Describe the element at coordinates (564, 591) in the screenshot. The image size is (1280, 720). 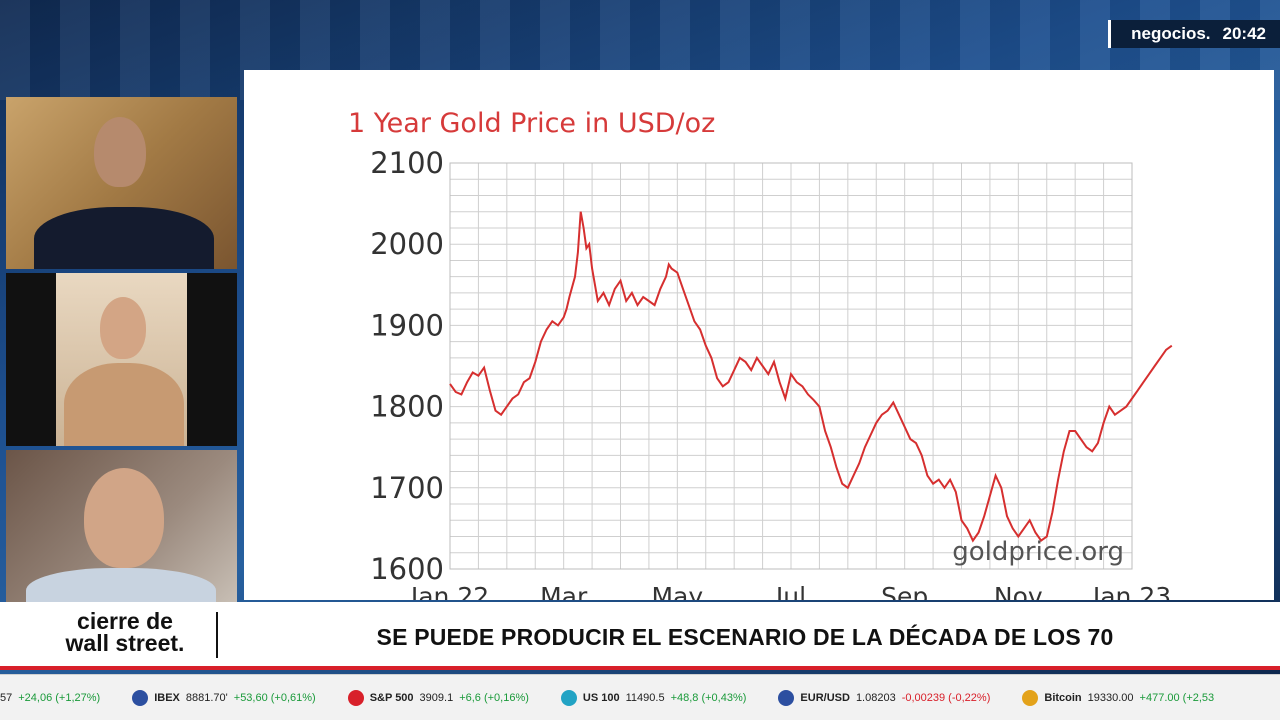
I see `x-tick-label: Mar` at that location.